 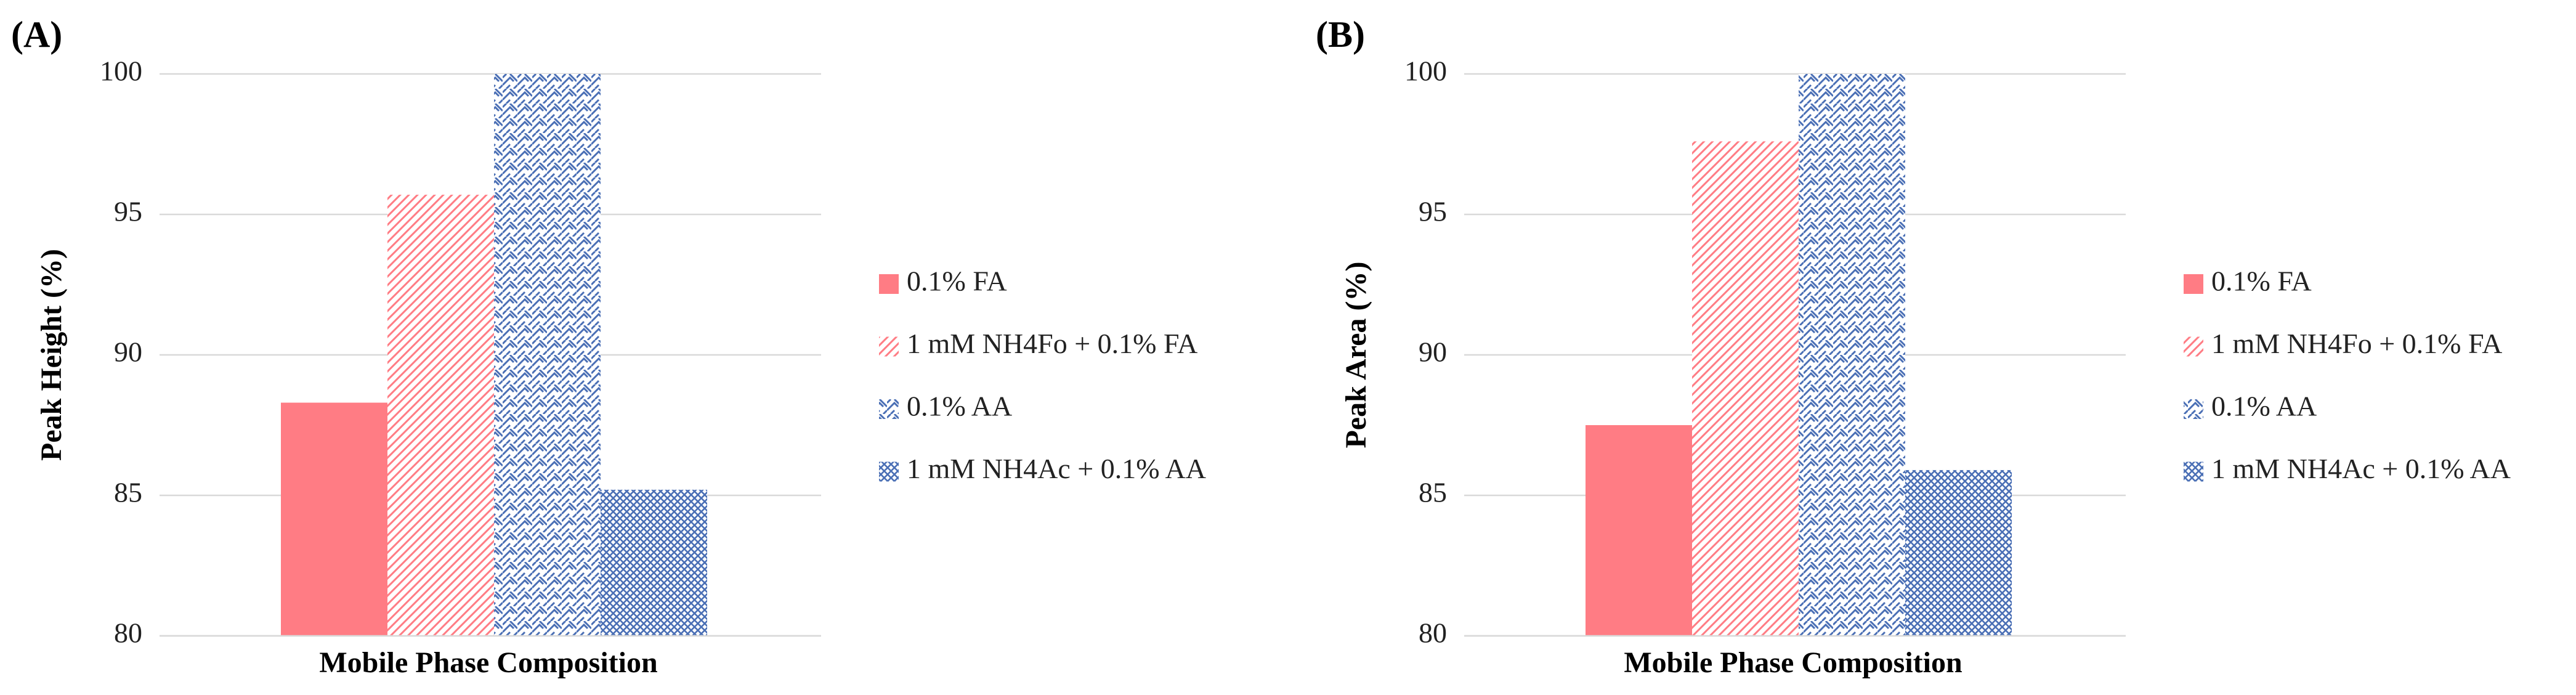 I want to click on y-axis-title: Peak Area (%), so click(x=1356, y=354).